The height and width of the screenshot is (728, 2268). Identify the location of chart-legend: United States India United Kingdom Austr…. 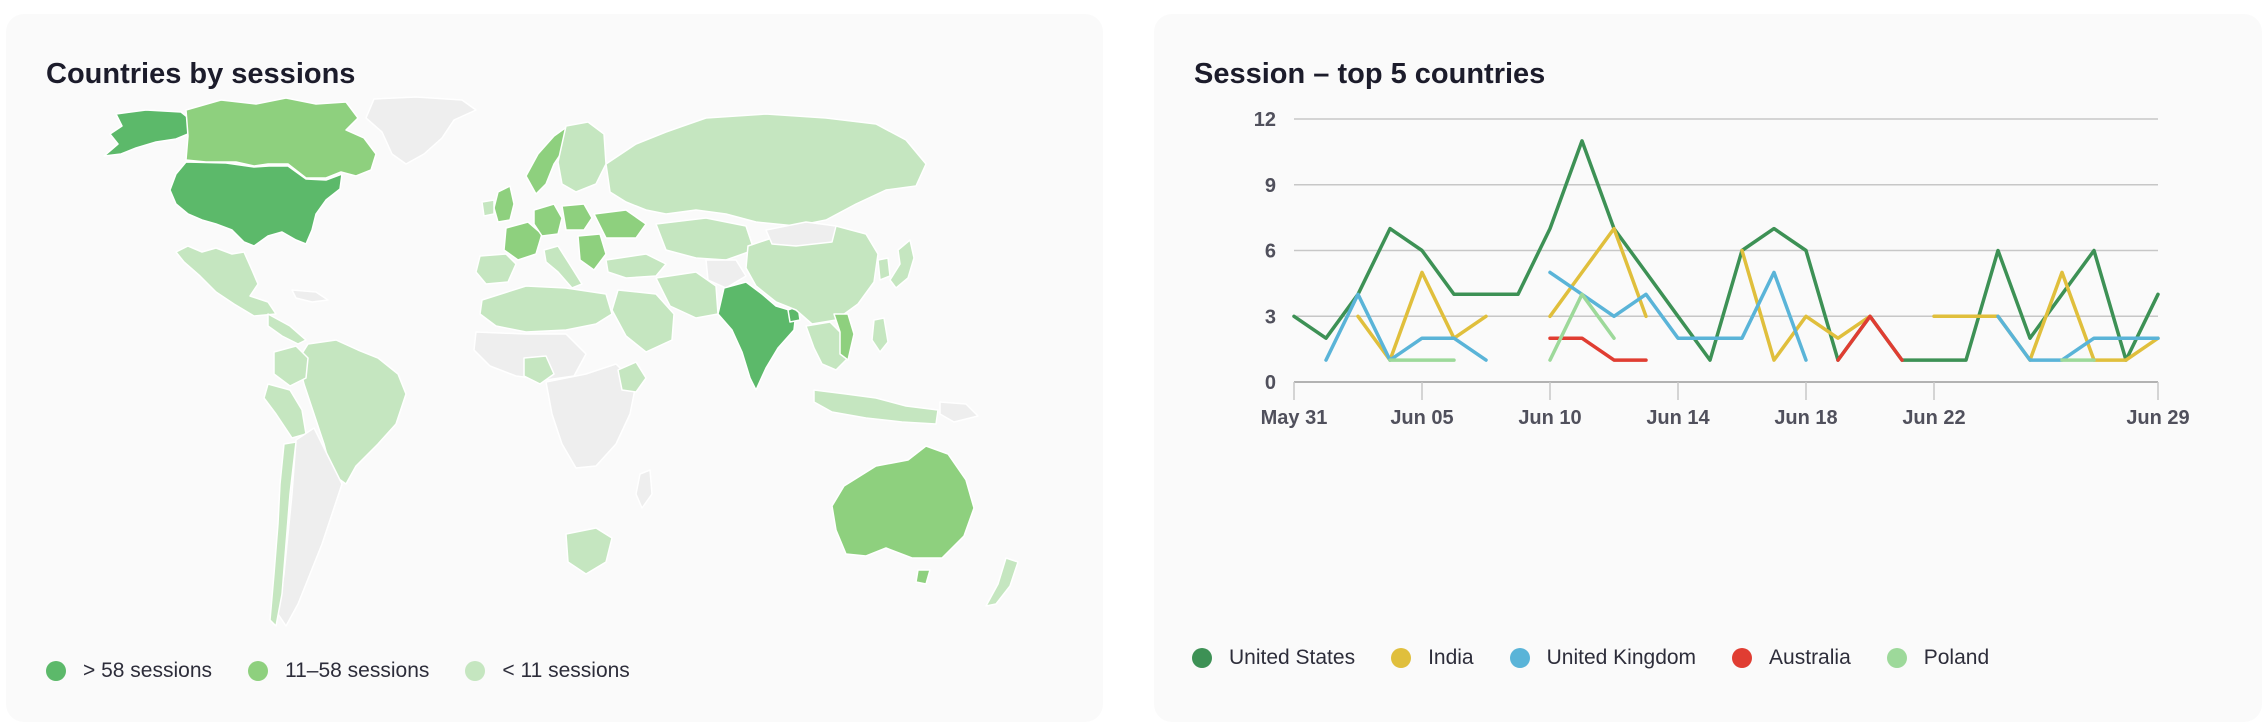
(1608, 658).